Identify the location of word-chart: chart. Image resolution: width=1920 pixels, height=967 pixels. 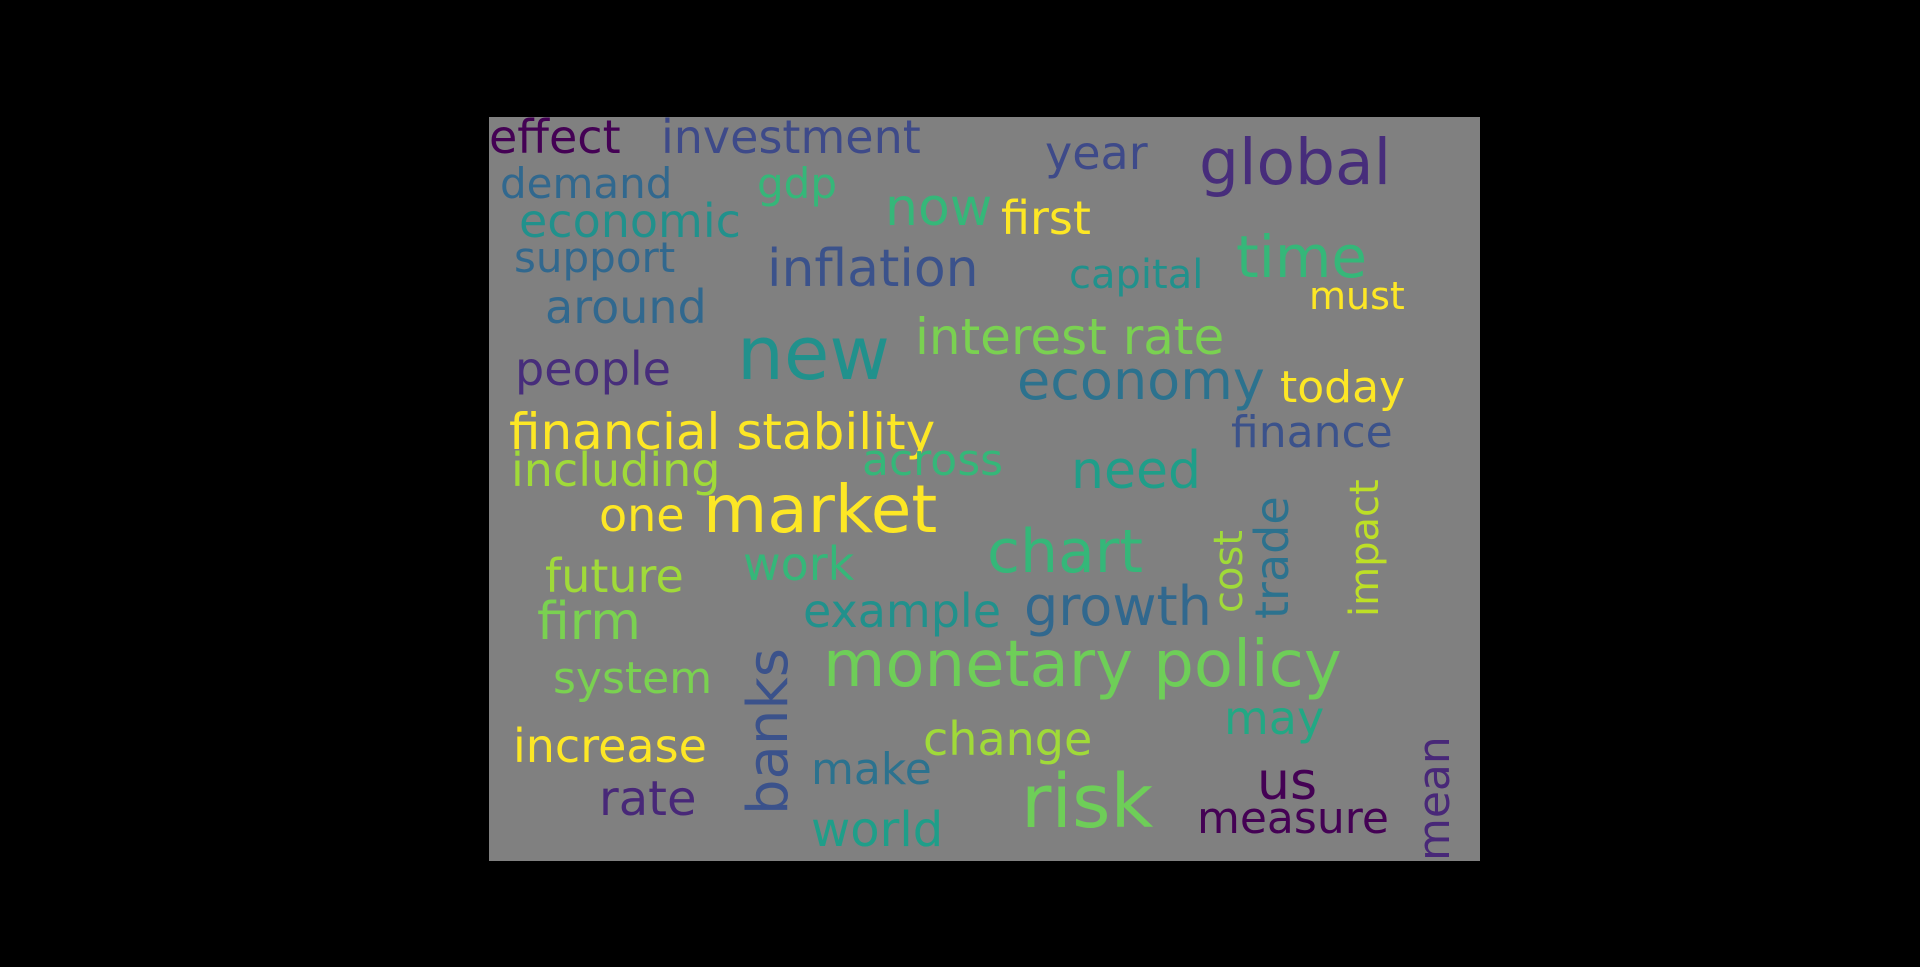
(1065, 552).